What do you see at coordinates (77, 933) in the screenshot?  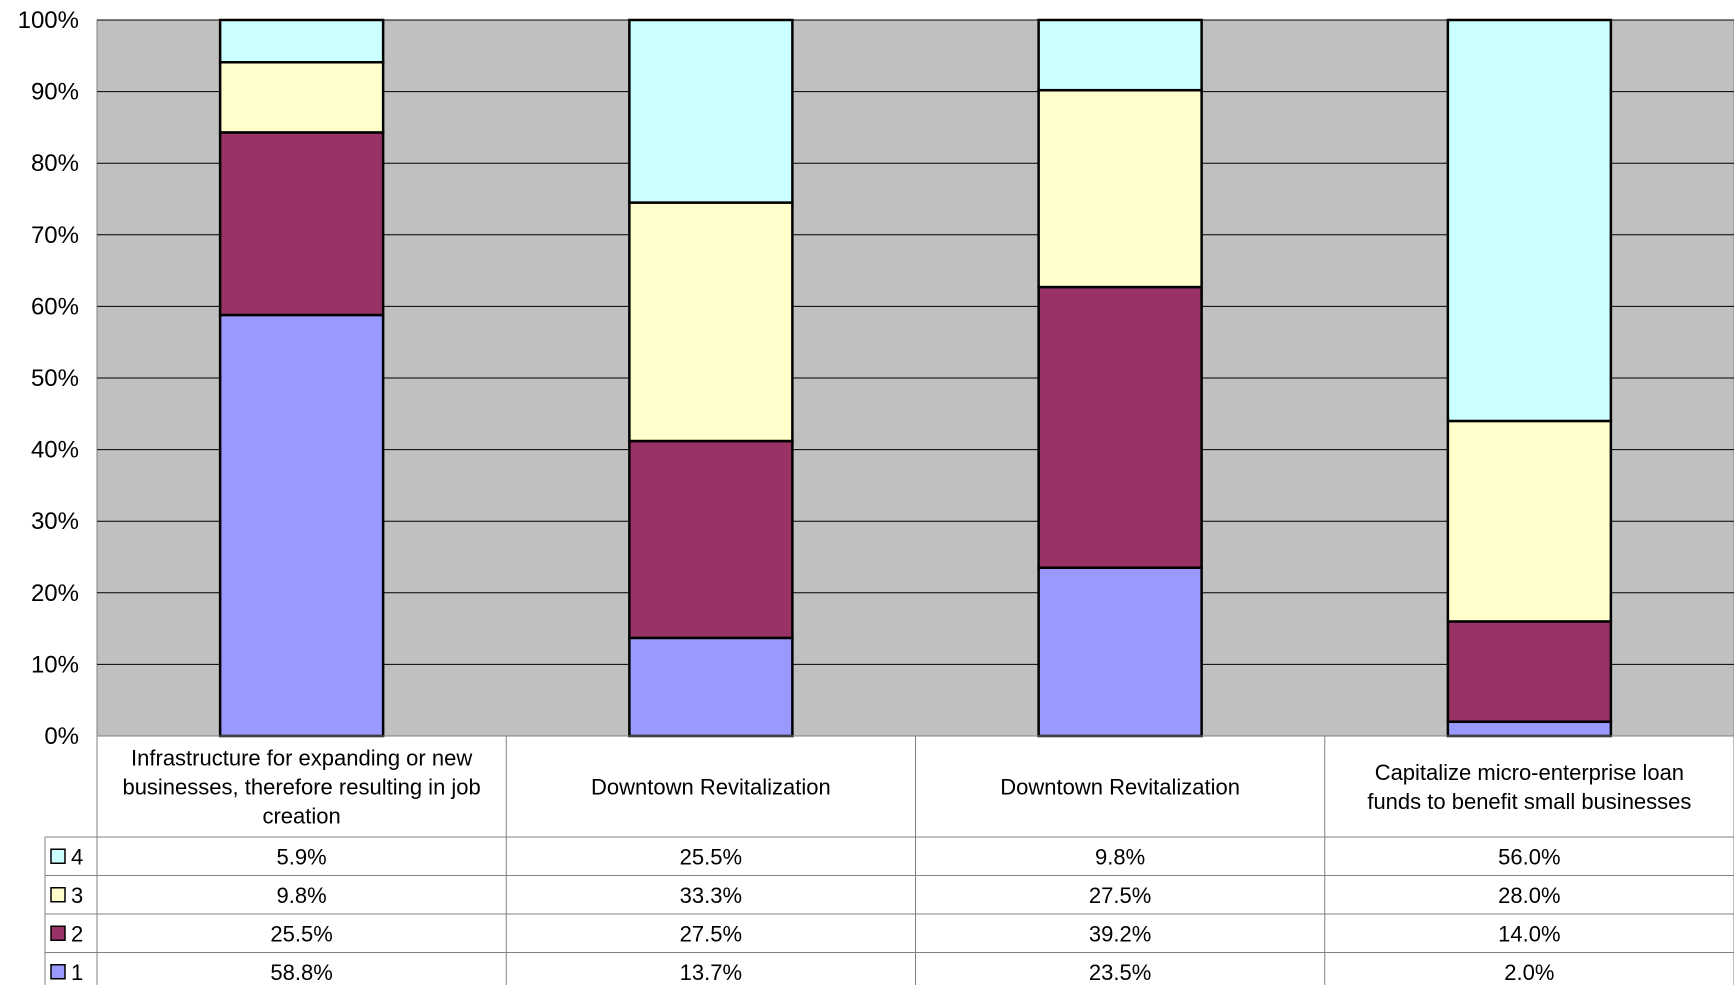 I see `legend-label-series-2: 2` at bounding box center [77, 933].